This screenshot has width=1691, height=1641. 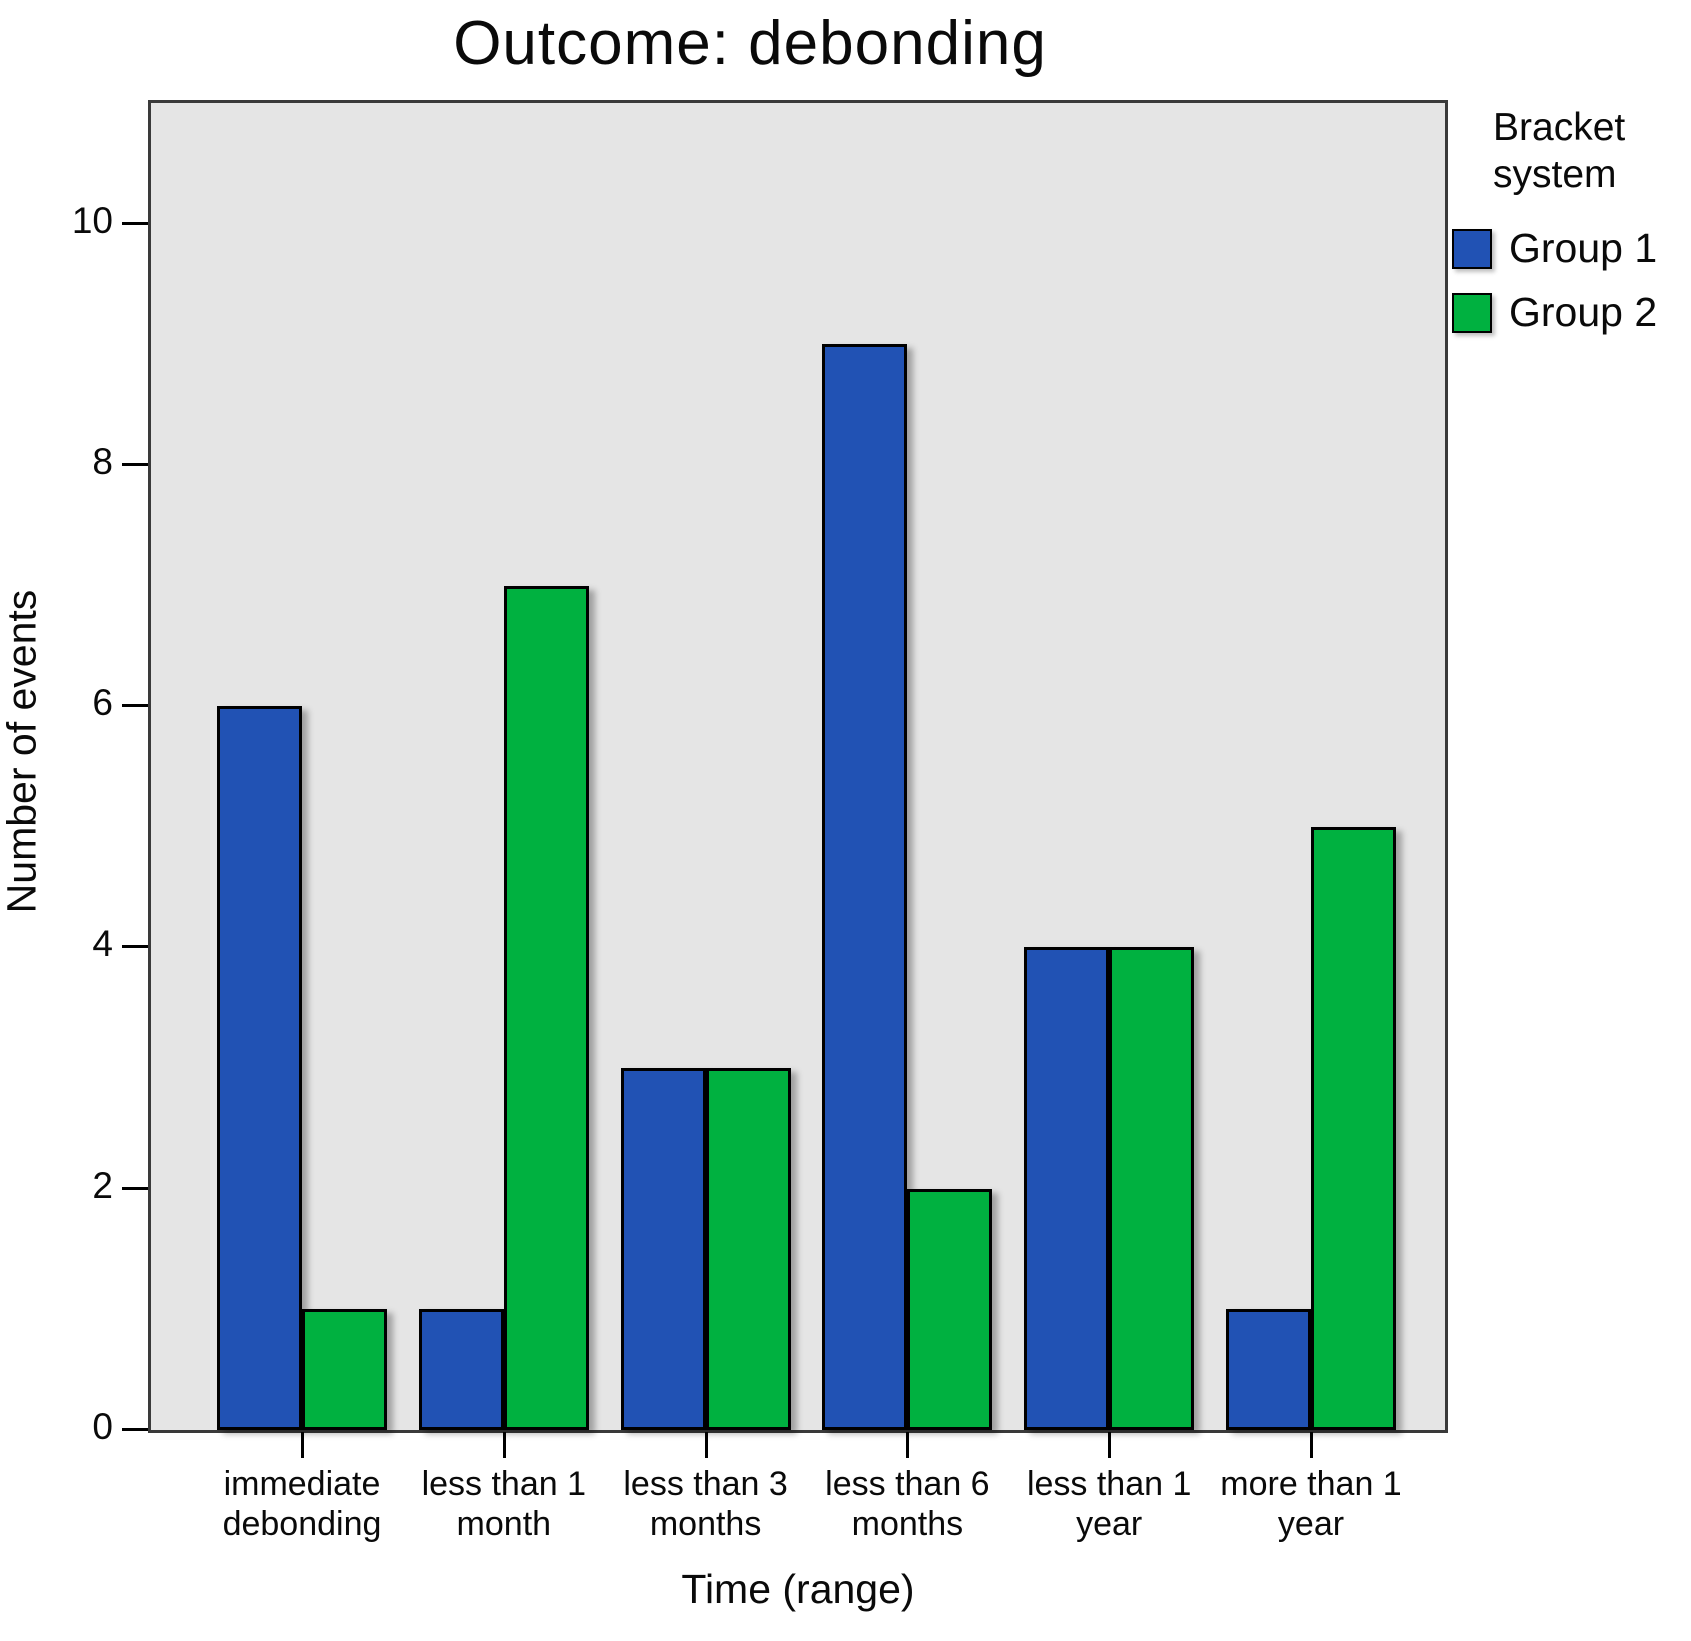 What do you see at coordinates (259, 1068) in the screenshot?
I see `bar-group1-cat1` at bounding box center [259, 1068].